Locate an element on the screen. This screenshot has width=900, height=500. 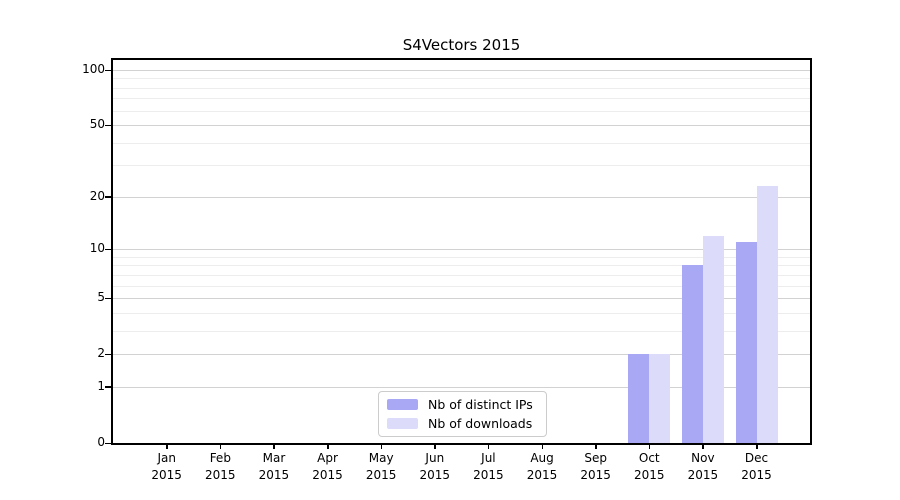
x-tick-label-jul: Jul 2015 is located at coordinates (488, 466).